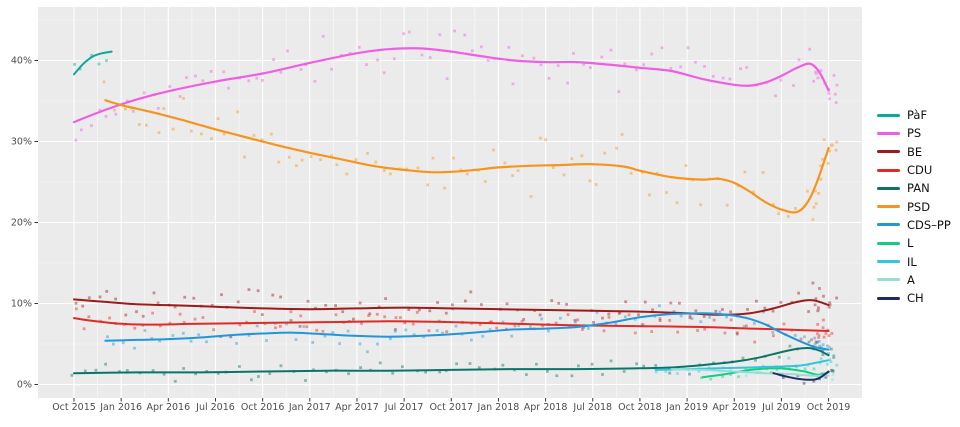 This screenshot has width=960, height=427. I want to click on y-tick-label: 20%, so click(21, 223).